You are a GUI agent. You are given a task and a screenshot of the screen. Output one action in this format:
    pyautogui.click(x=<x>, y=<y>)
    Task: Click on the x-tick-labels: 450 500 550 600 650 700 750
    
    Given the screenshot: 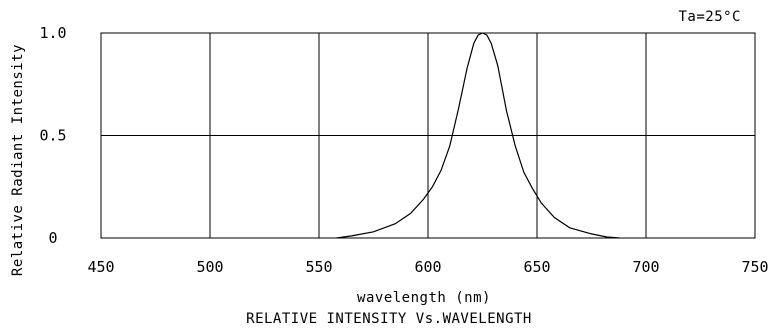 What is the action you would take?
    pyautogui.click(x=427, y=267)
    